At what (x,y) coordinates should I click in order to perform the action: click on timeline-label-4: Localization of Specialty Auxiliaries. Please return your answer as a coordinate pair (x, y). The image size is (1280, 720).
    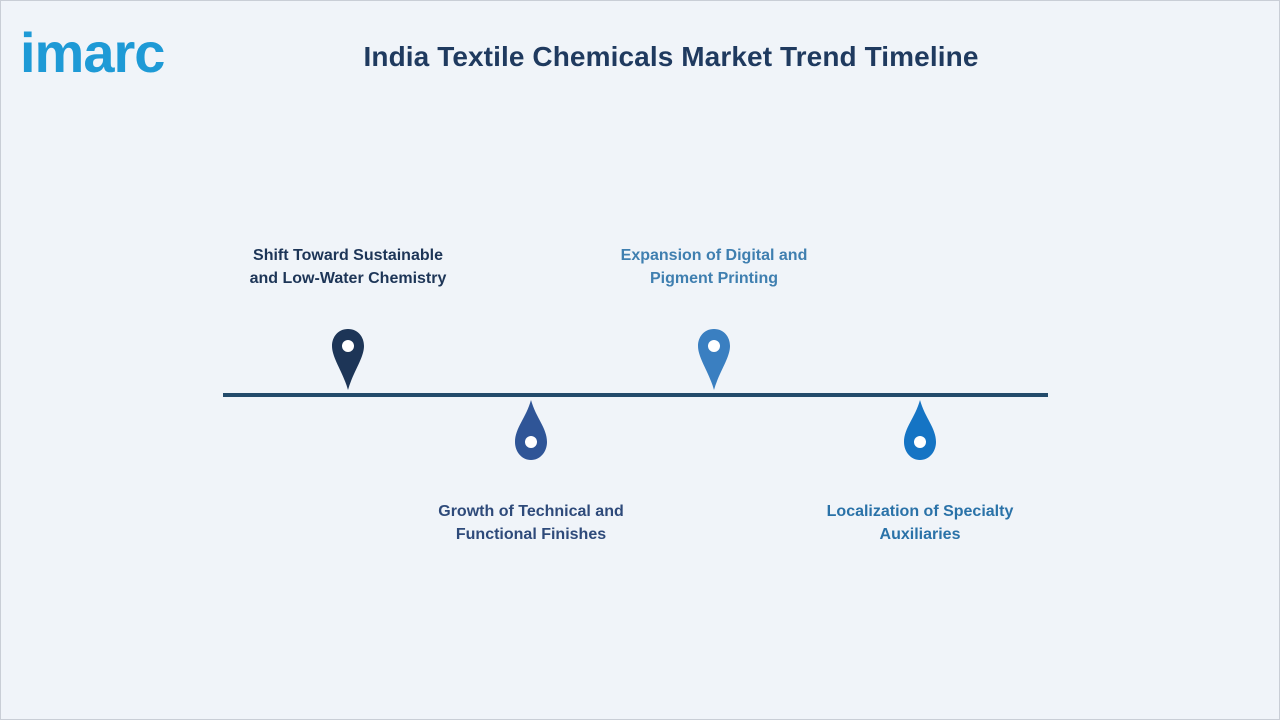
    Looking at the image, I should click on (920, 523).